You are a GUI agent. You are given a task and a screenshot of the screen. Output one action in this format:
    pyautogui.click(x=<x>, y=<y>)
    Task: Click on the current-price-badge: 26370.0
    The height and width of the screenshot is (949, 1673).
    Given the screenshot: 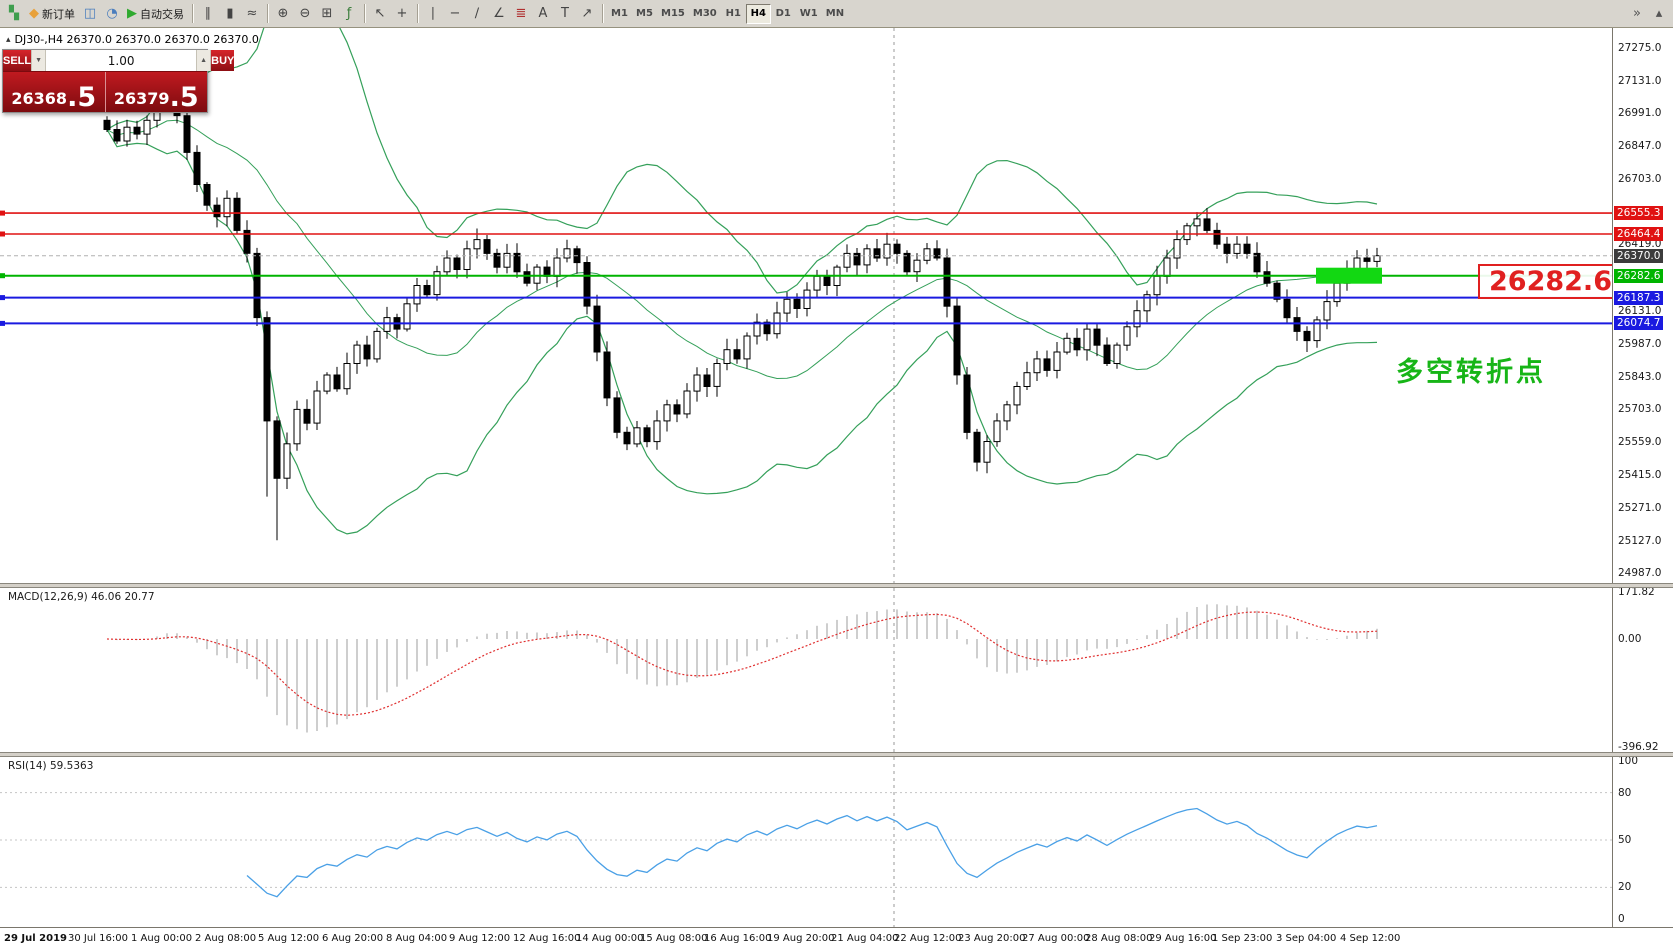 What is the action you would take?
    pyautogui.click(x=1639, y=256)
    